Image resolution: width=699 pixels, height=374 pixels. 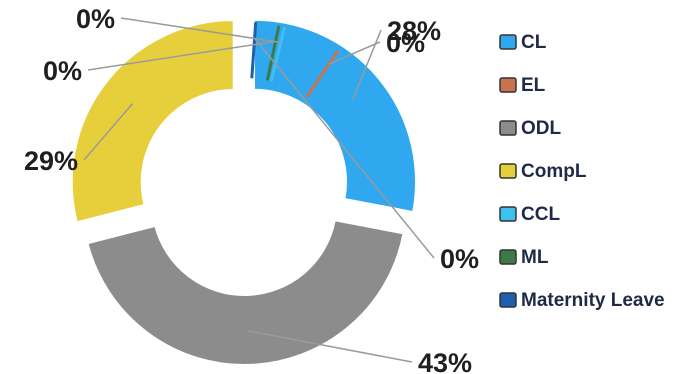 What do you see at coordinates (95, 19) in the screenshot?
I see `label-ccl: 0%` at bounding box center [95, 19].